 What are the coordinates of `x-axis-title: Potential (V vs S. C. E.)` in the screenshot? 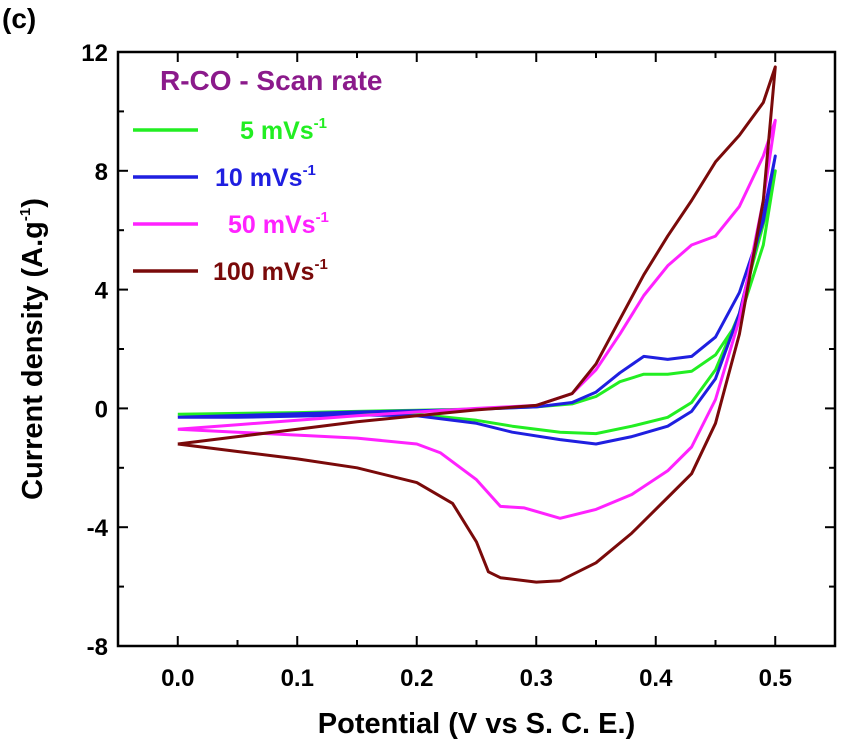 It's located at (476, 724).